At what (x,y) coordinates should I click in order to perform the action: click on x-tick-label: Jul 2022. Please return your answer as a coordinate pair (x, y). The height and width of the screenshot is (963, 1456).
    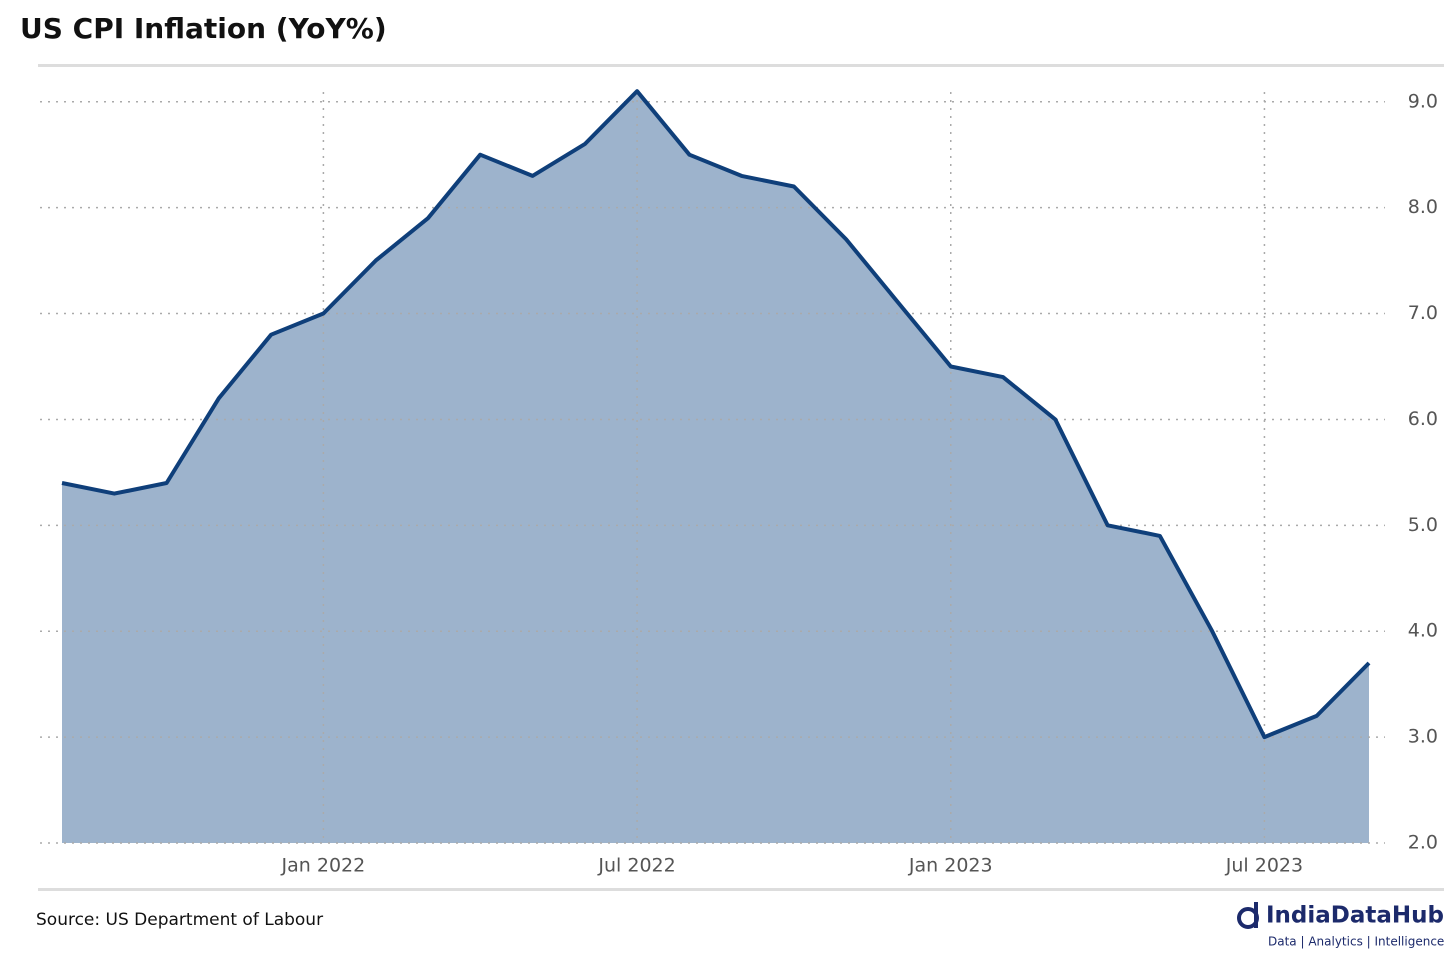
    Looking at the image, I should click on (636, 866).